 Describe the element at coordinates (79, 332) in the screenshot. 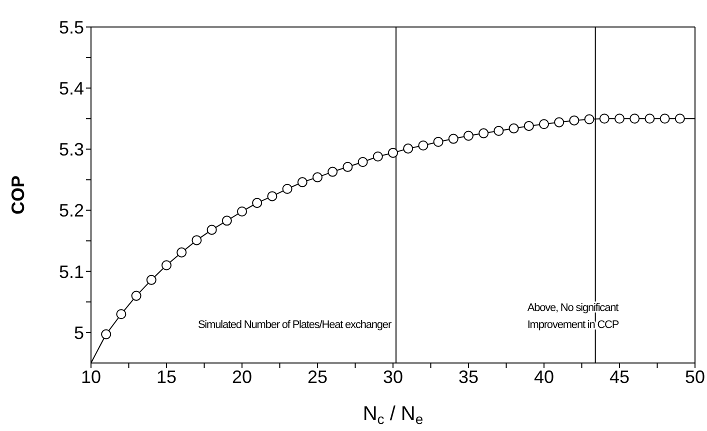

I see `y-tick-label: 5` at that location.